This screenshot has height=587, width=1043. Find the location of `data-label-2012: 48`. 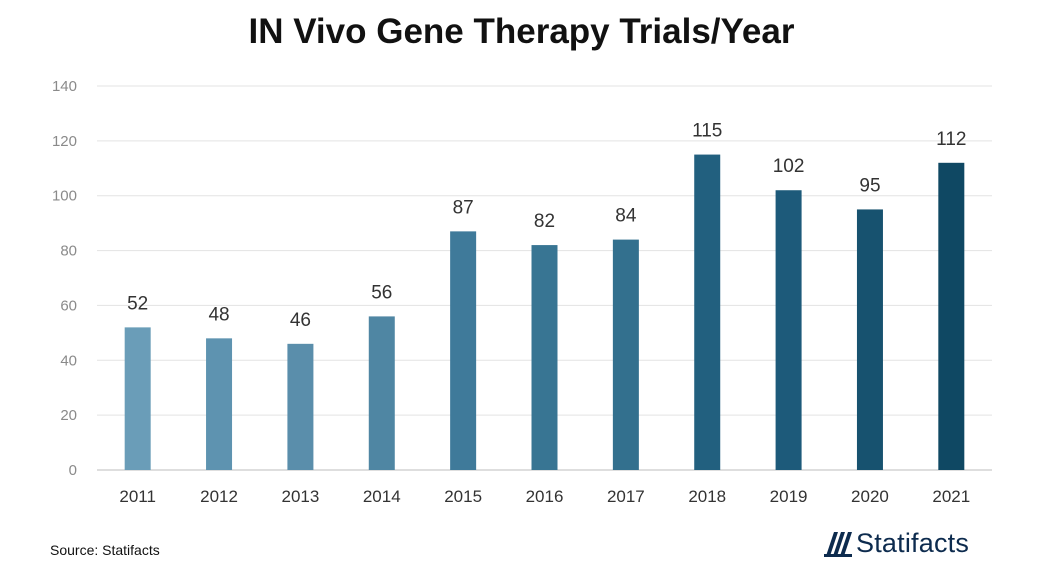

data-label-2012: 48 is located at coordinates (218, 314).